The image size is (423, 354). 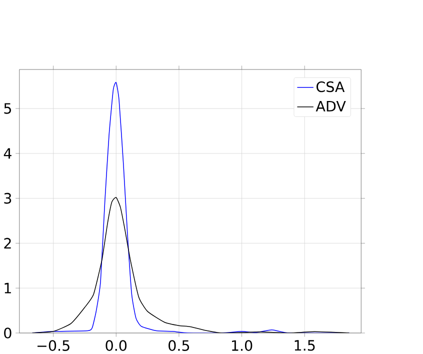 I want to click on x-tick-label: 0.0, so click(x=116, y=345).